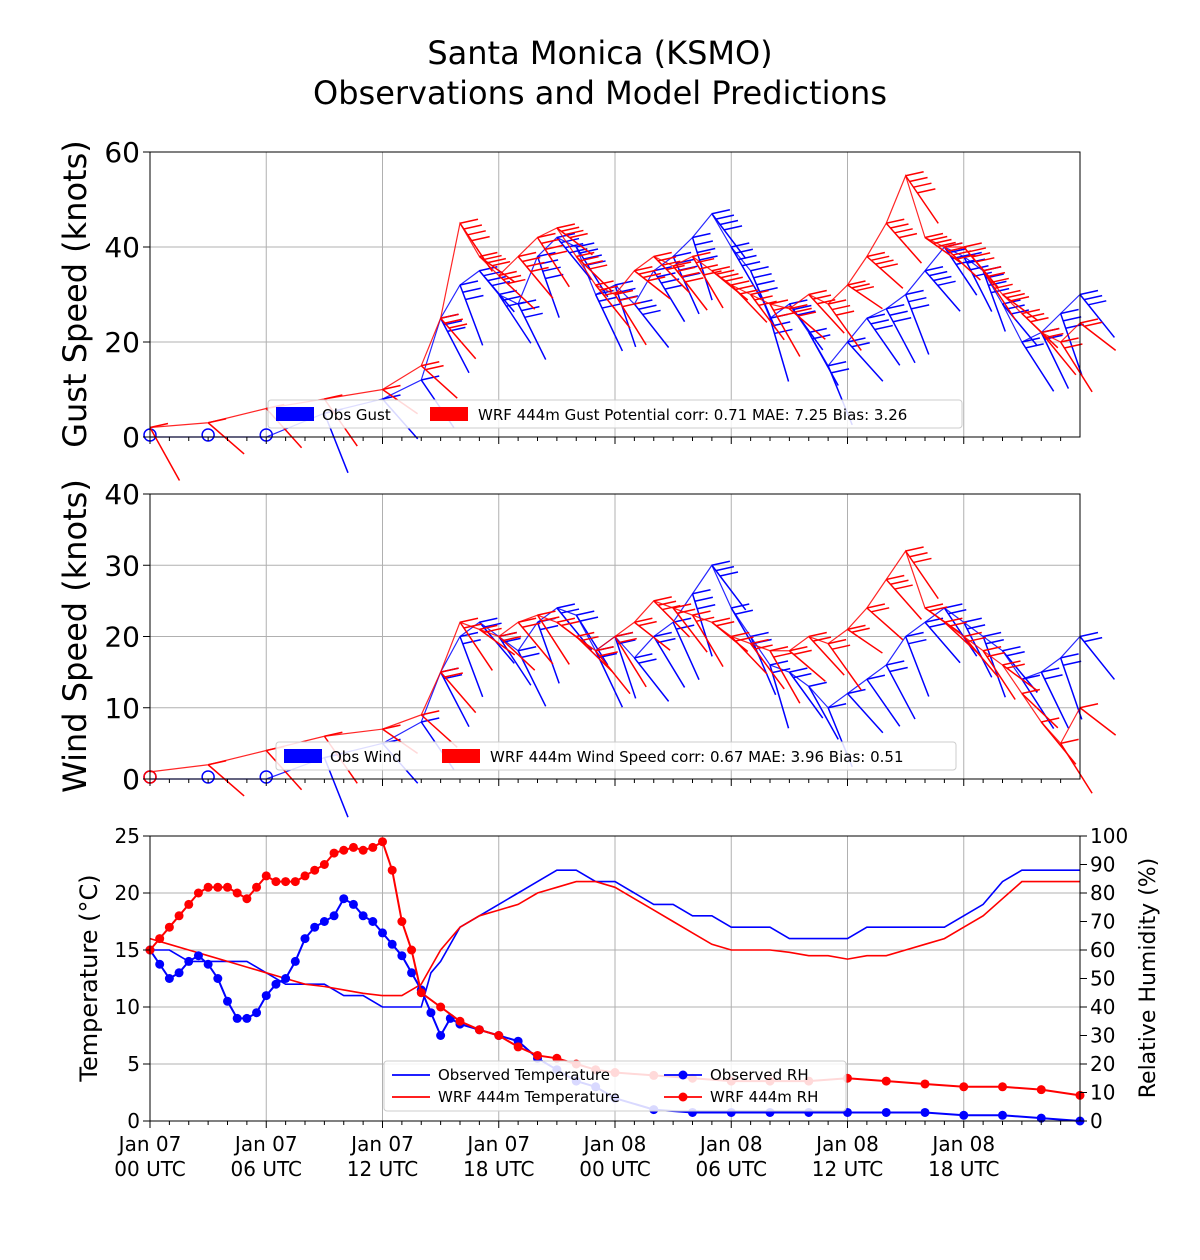 Image resolution: width=1200 pixels, height=1260 pixels. Describe the element at coordinates (133, 1121) in the screenshot. I see `y-tick-label: 0` at that location.